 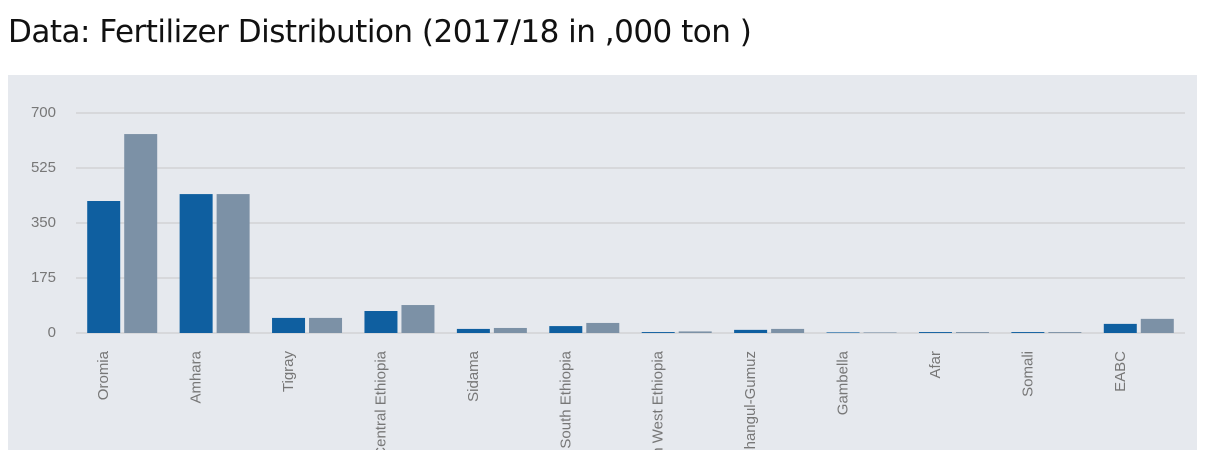 I want to click on x-tick-label: South Ethiopia, so click(x=565, y=399).